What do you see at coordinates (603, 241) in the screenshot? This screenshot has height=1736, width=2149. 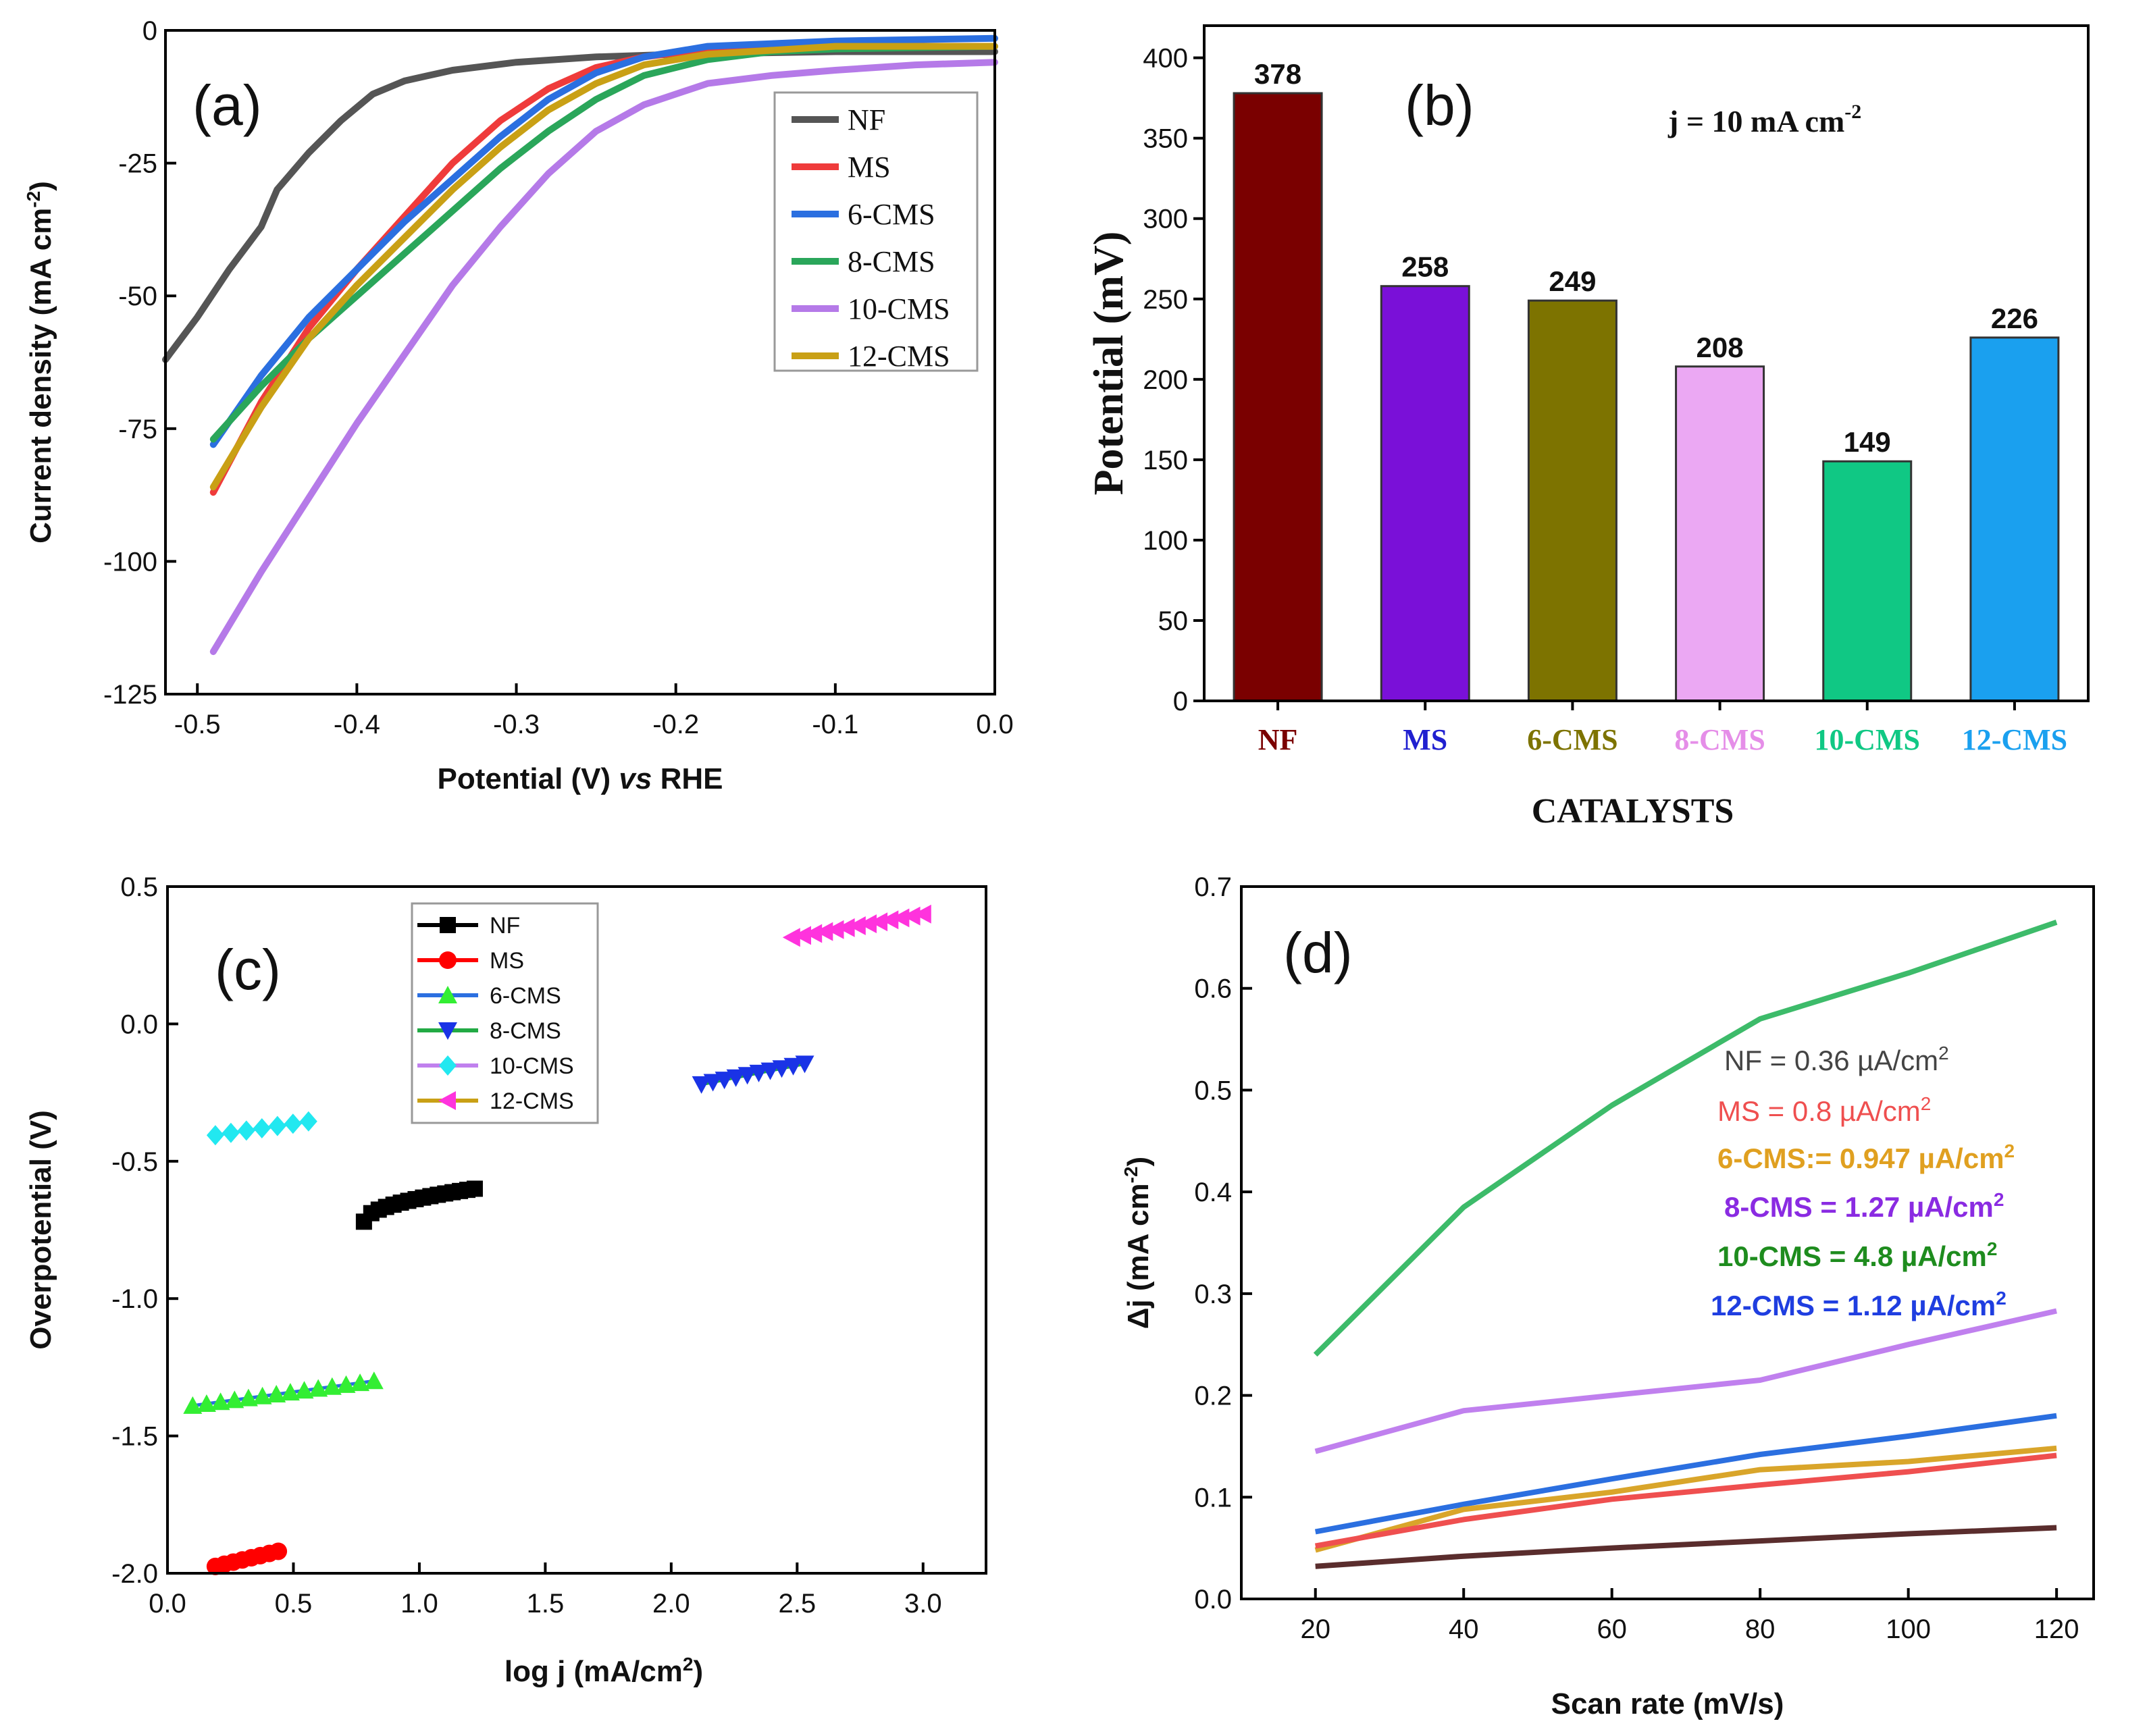 I see `series-line-6-CMS` at bounding box center [603, 241].